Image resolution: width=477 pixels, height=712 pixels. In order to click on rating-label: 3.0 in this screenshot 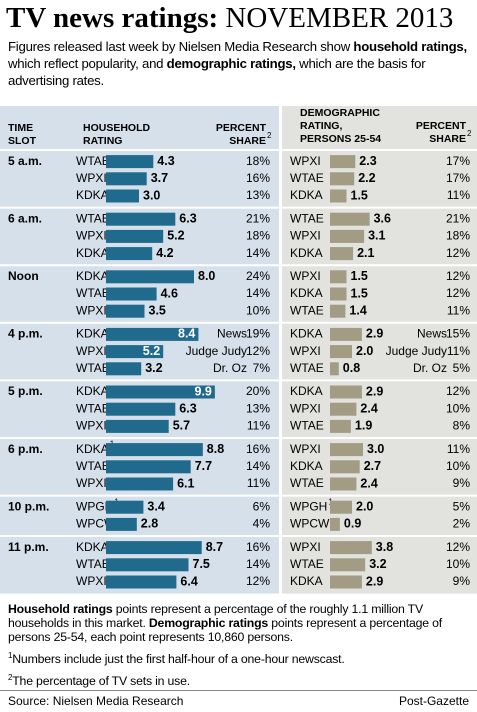, I will do `click(375, 449)`.